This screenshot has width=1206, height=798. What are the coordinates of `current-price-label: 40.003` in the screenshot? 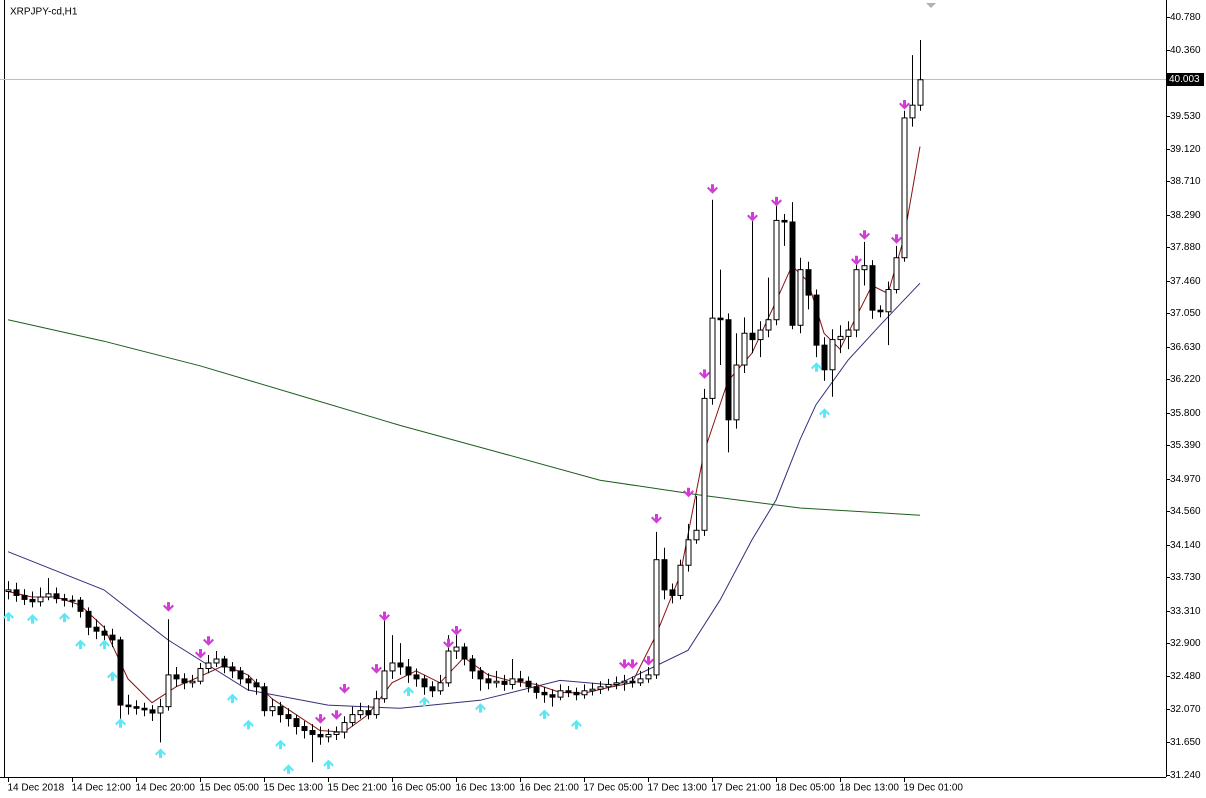 It's located at (1184, 79).